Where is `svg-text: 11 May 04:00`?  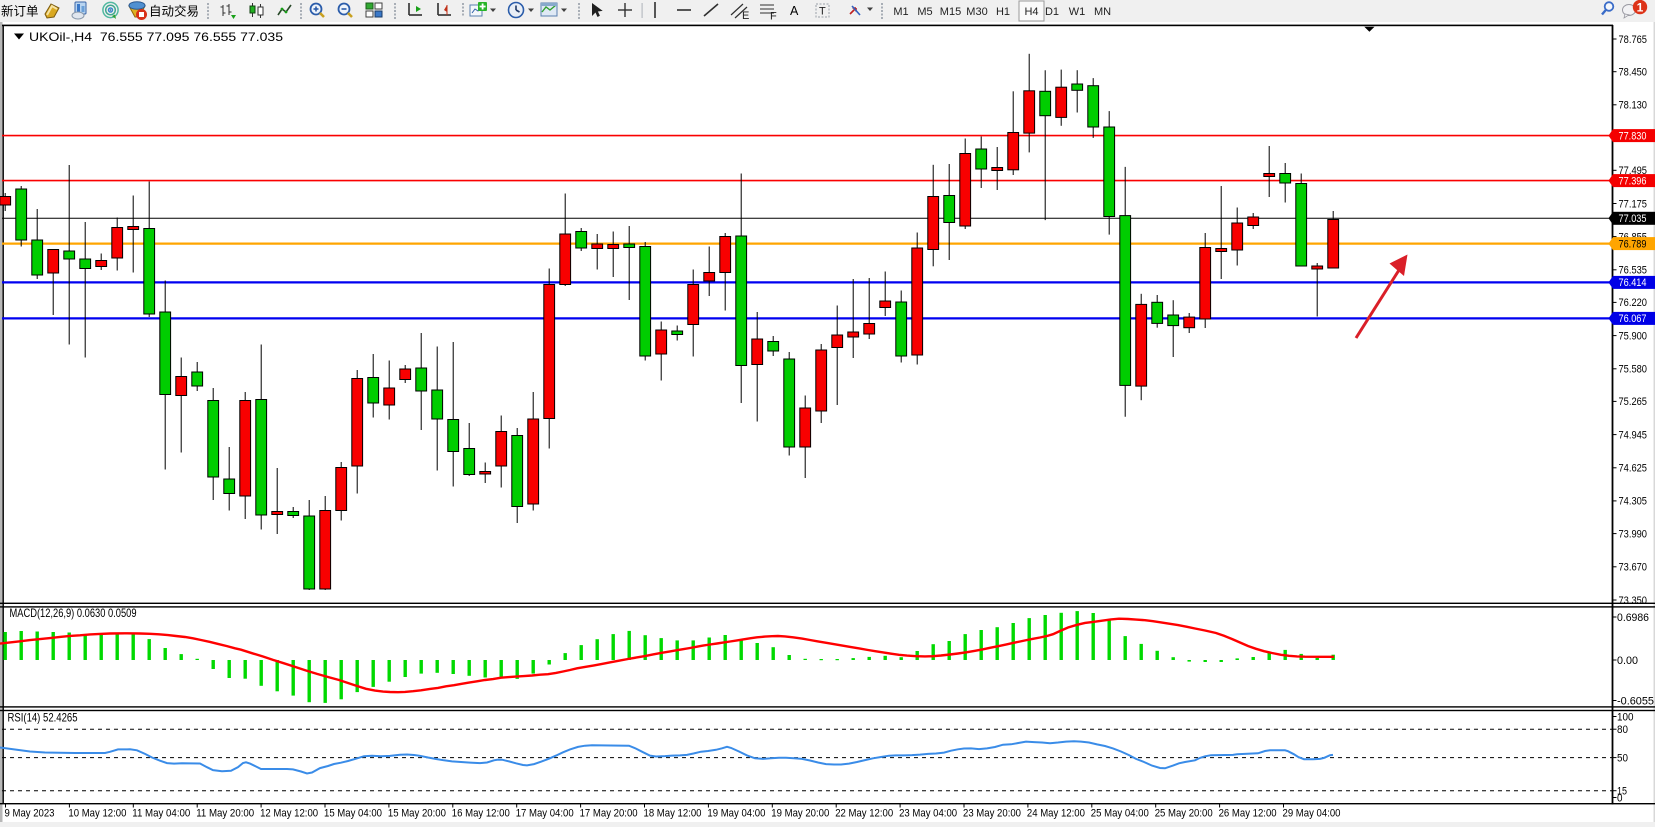
svg-text: 11 May 04:00 is located at coordinates (161, 814).